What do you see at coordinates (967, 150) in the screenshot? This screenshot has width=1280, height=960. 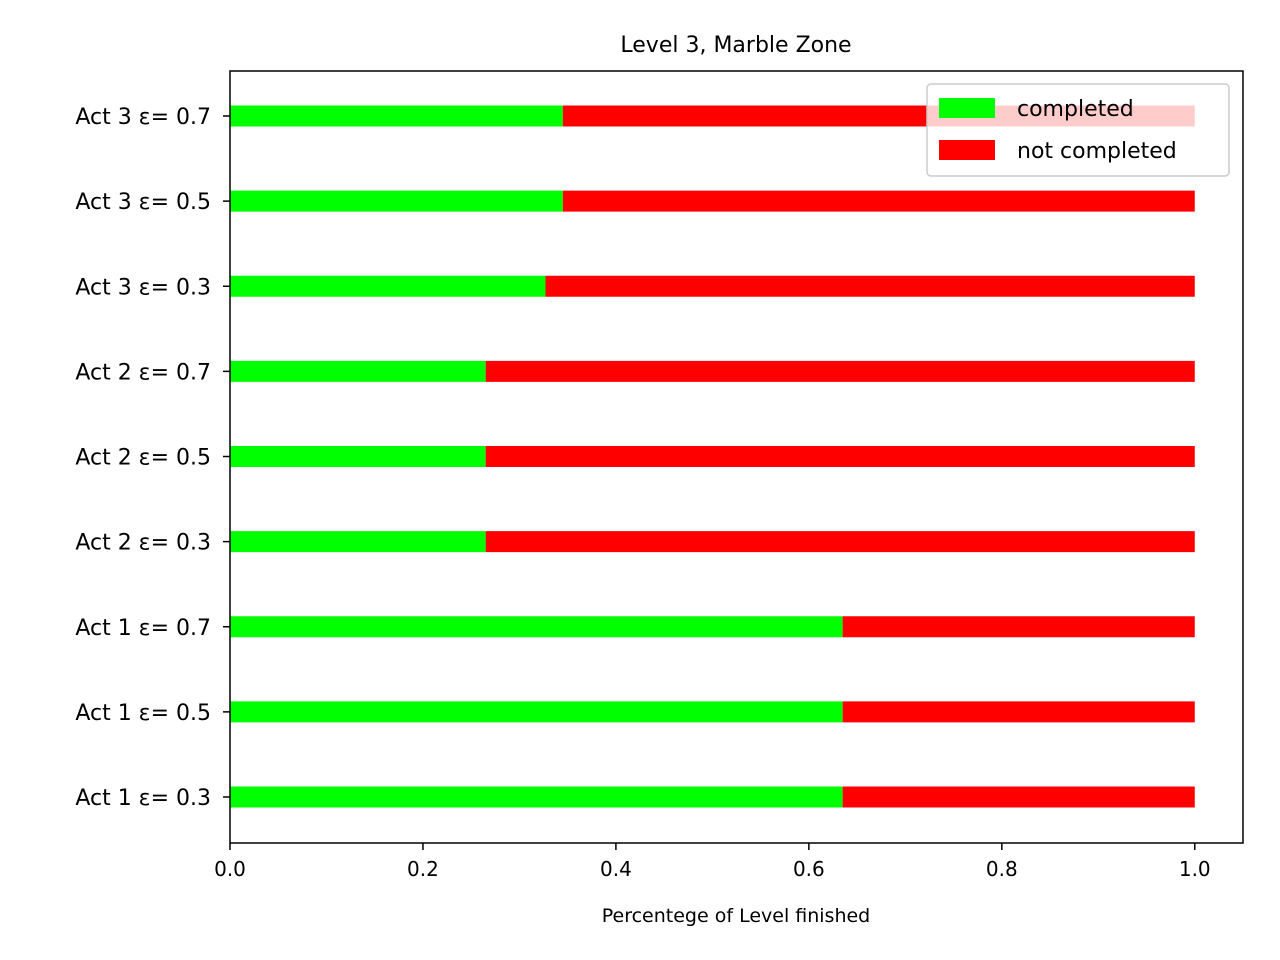 I see `legend-swatch-not-completed` at bounding box center [967, 150].